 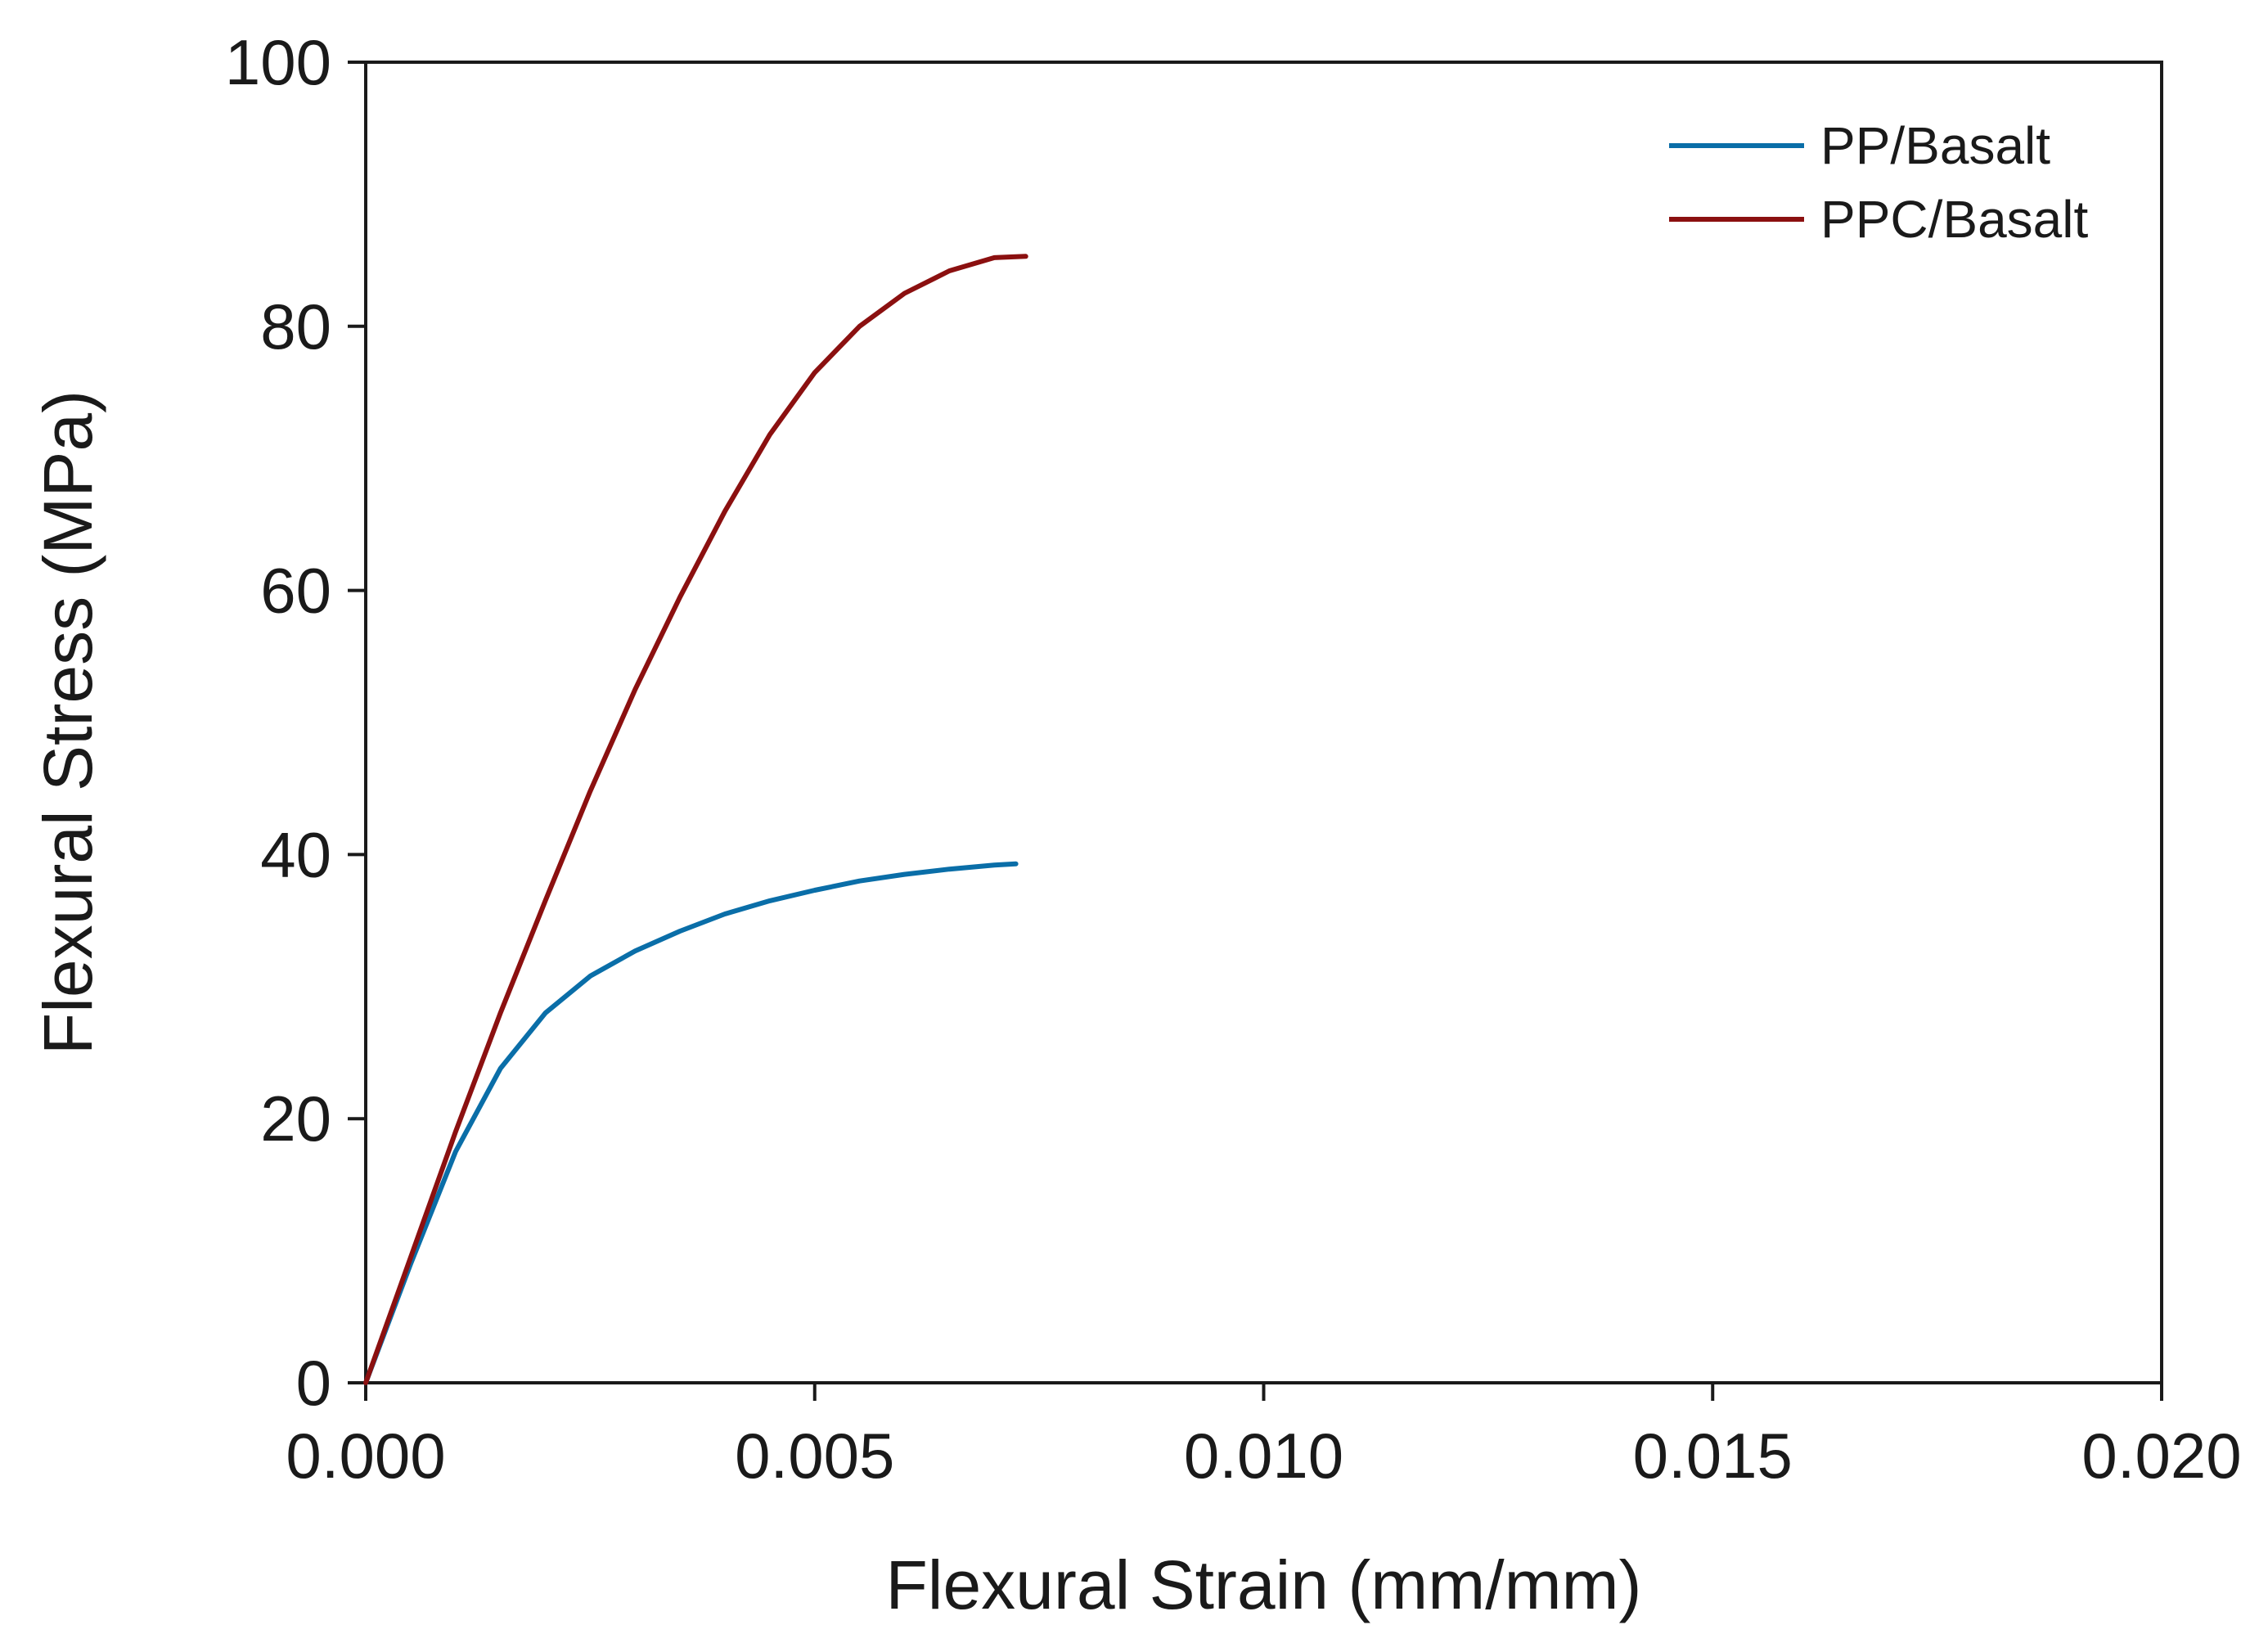 I want to click on x-tick-label: 0.015, so click(x=1713, y=1456).